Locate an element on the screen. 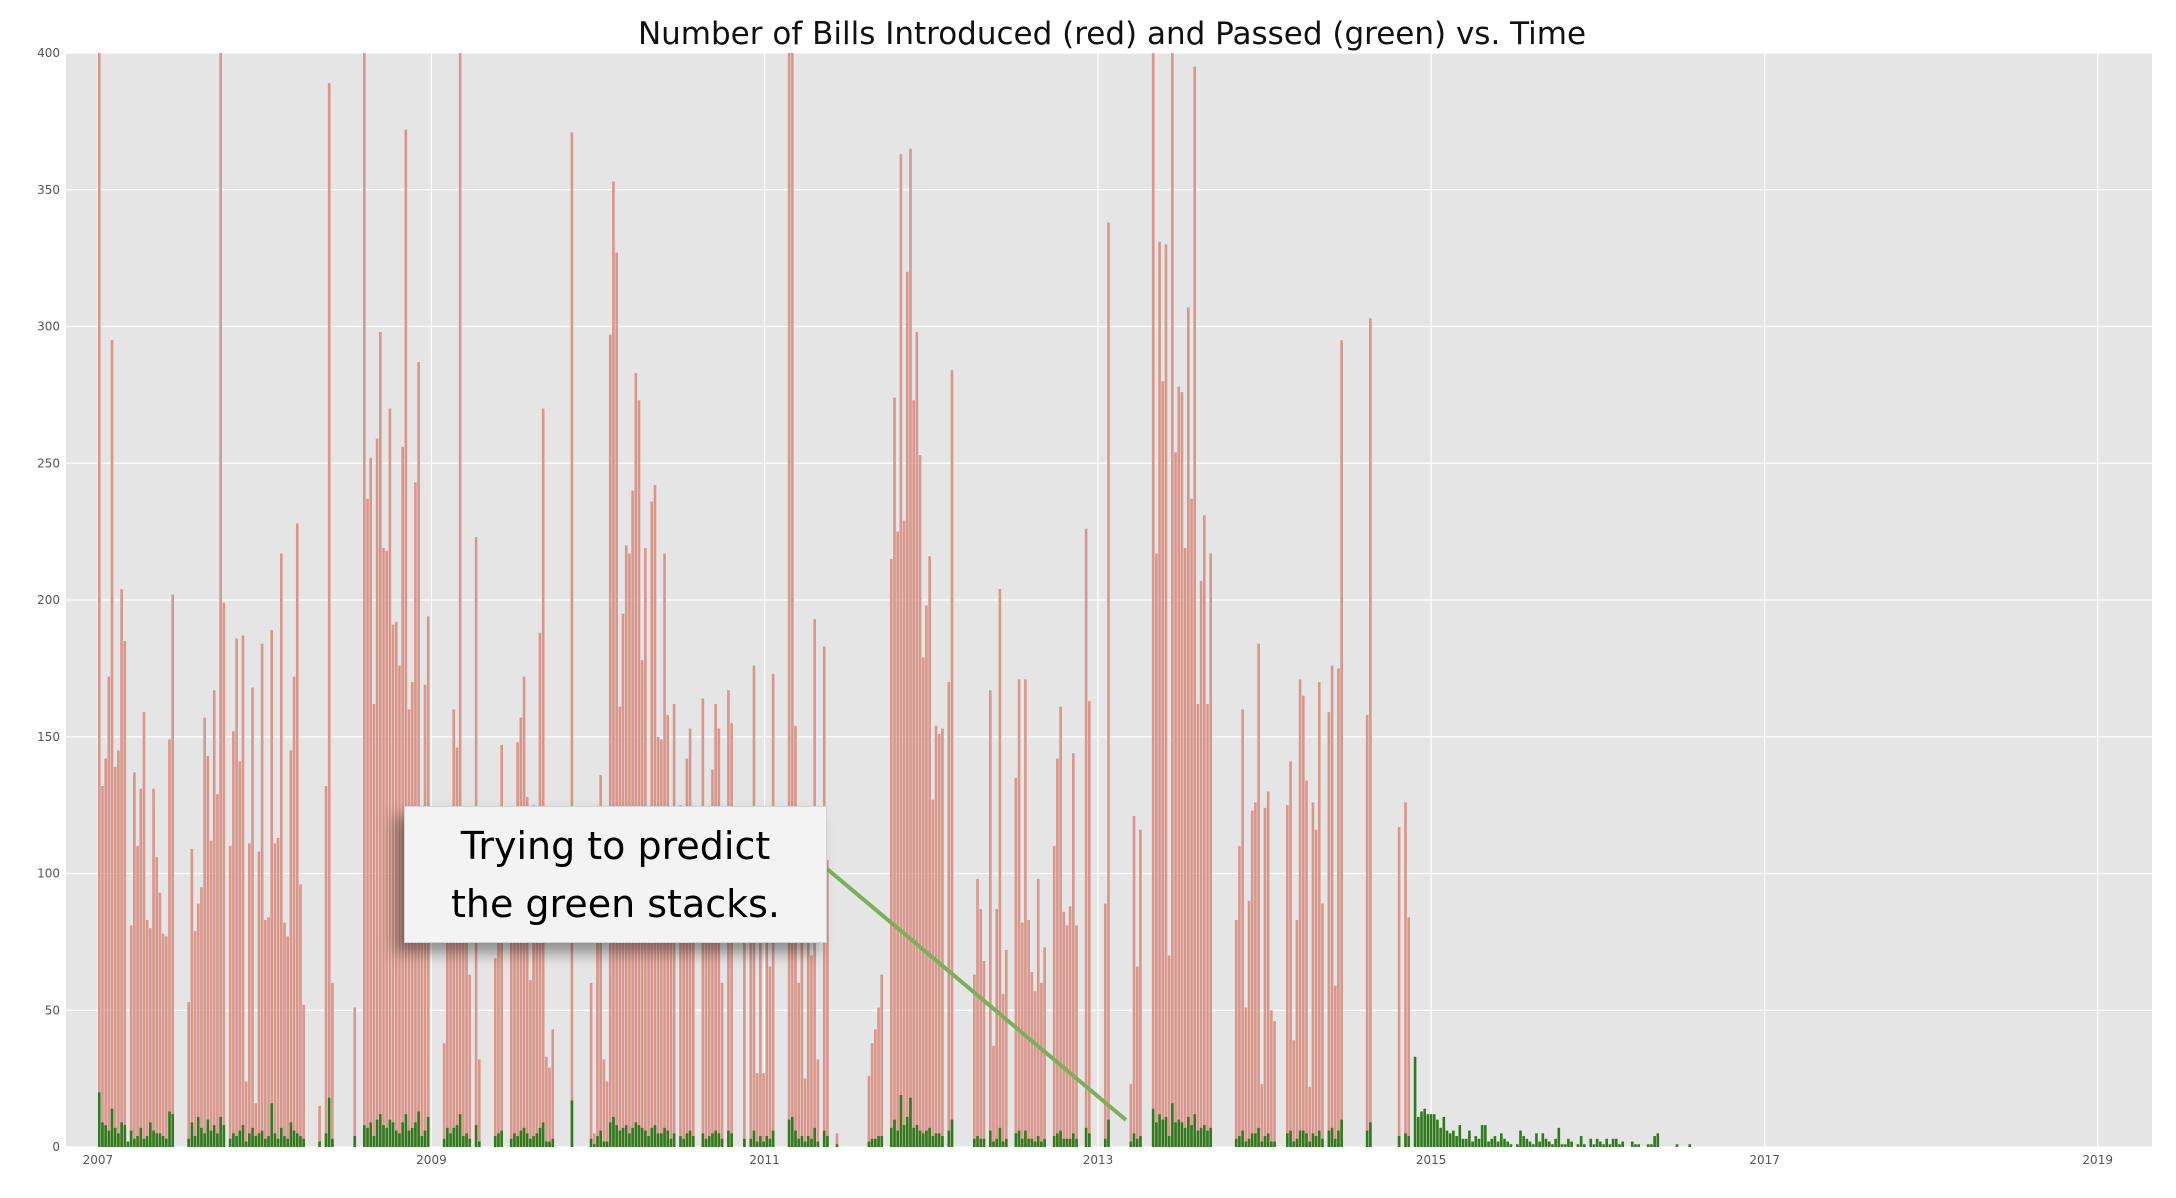 The height and width of the screenshot is (1198, 2176). annotation-line-2: the green stacks. is located at coordinates (615, 903).